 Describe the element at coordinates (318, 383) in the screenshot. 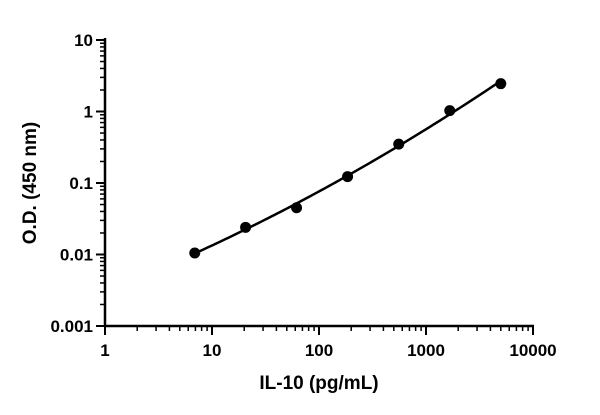

I see `x-axis-title: IL-10 (pg/mL)` at that location.